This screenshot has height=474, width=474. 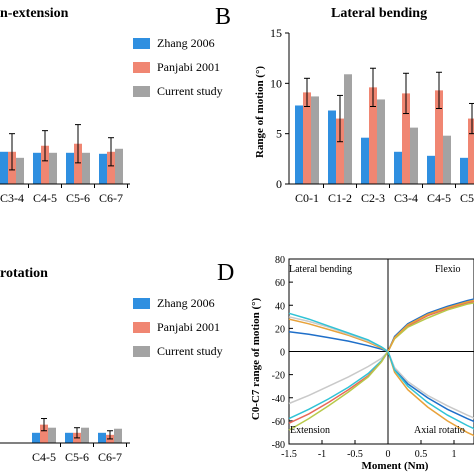 I want to click on x-tick-label: C2-3, so click(x=373, y=198).